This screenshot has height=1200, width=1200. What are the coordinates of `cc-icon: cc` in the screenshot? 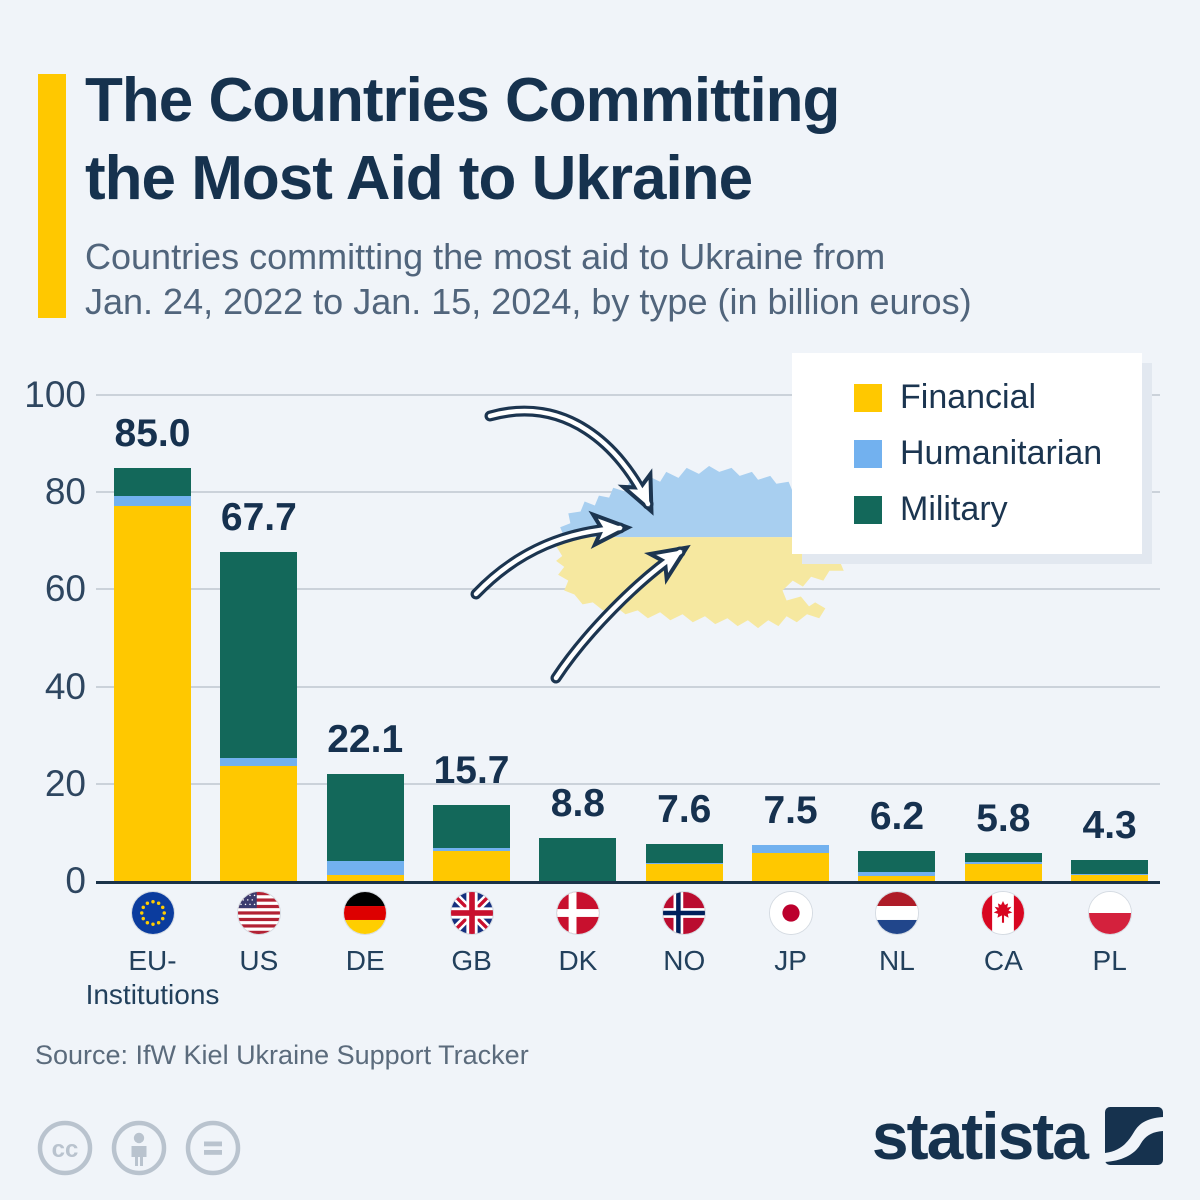 It's located at (65, 1148).